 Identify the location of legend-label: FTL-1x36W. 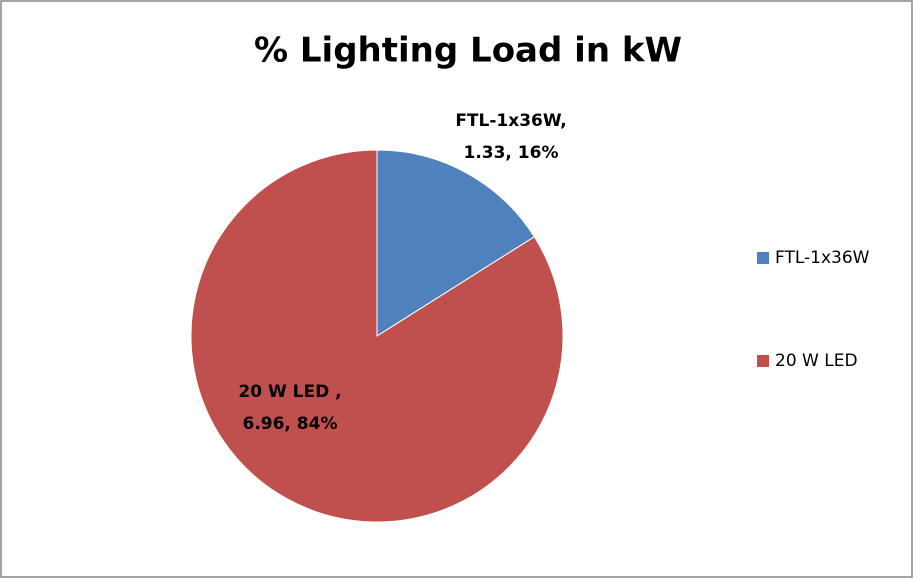
(822, 258).